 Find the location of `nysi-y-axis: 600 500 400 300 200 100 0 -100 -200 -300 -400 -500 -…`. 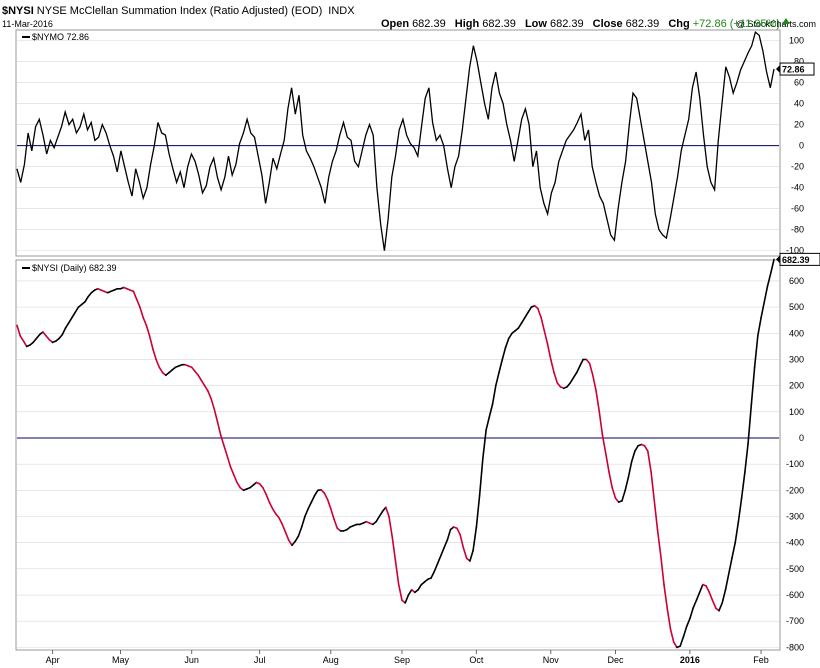

nysi-y-axis: 600 500 400 300 200 100 0 -100 -200 -300 -400 -500 -… is located at coordinates (795, 464).